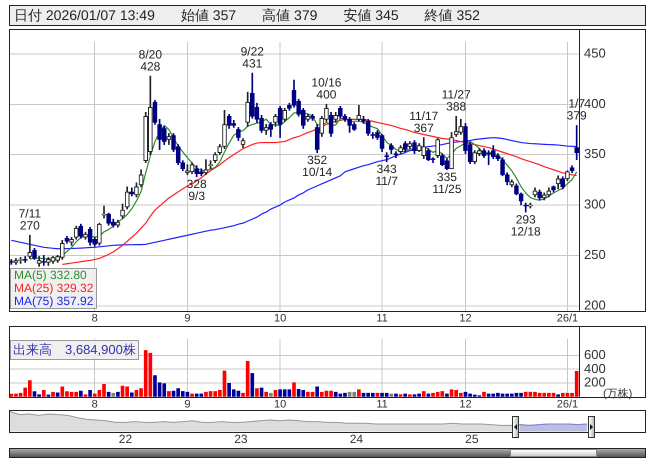 Image resolution: width=653 pixels, height=470 pixels. I want to click on annotation: 8/20 428, so click(150, 60).